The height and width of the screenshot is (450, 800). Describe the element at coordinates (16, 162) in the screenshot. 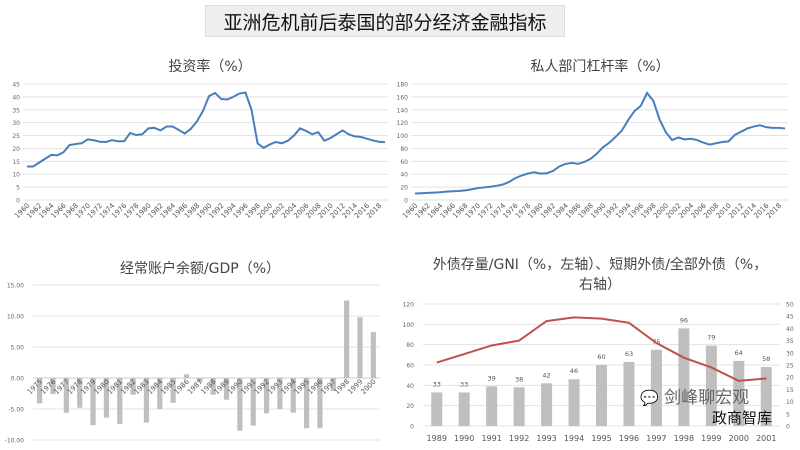

I see `investment-ytick-label: 15` at that location.